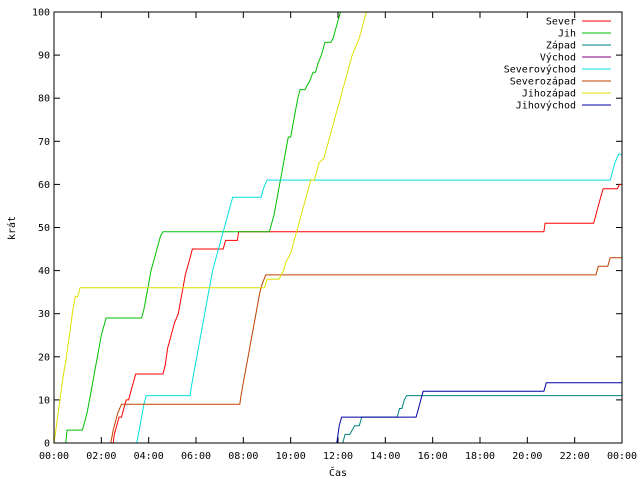 The height and width of the screenshot is (480, 640). I want to click on y-tick-label: 20, so click(44, 357).